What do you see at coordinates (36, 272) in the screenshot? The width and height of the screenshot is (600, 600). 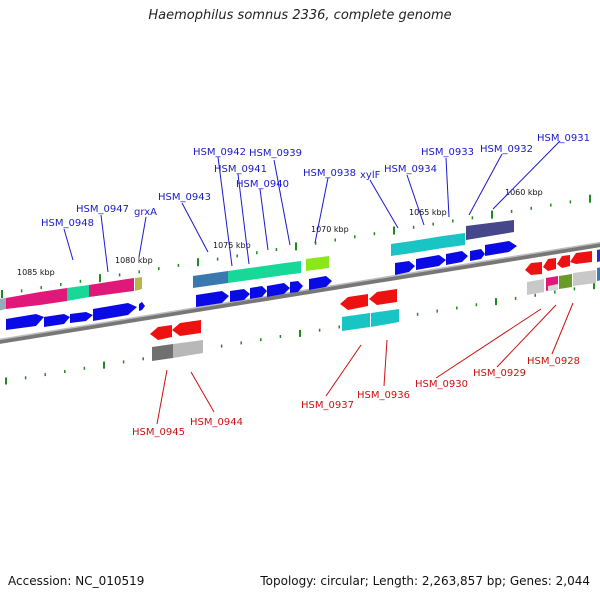 I see `scale-label: 1085 kbp` at bounding box center [36, 272].